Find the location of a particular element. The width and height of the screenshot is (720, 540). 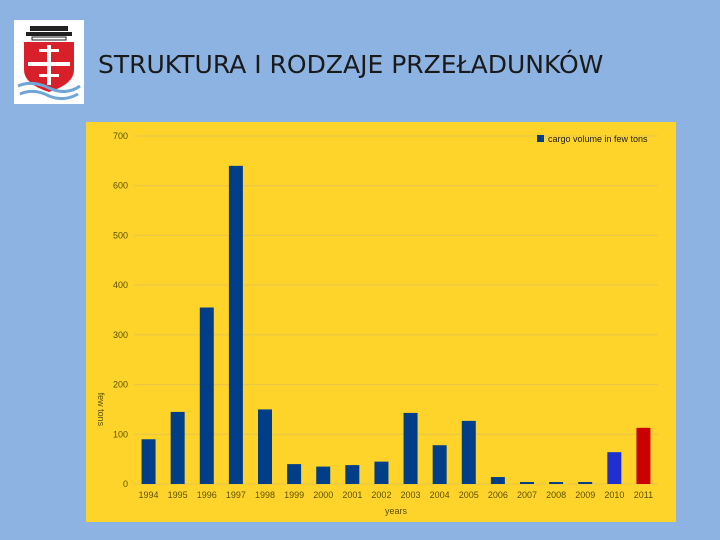

x-tick-label: 2003 is located at coordinates (411, 495).